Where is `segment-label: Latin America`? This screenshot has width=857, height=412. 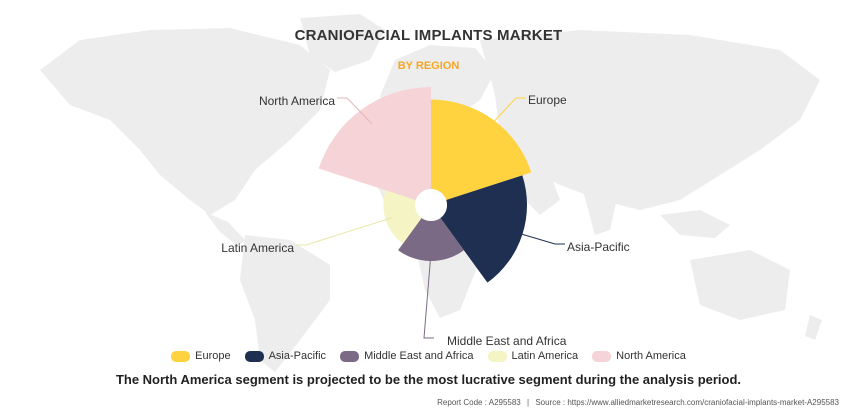
segment-label: Latin America is located at coordinates (257, 248).